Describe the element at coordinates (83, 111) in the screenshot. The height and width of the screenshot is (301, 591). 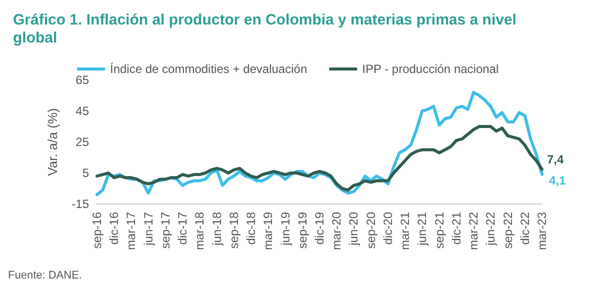
I see `y-tick-label: 45` at that location.